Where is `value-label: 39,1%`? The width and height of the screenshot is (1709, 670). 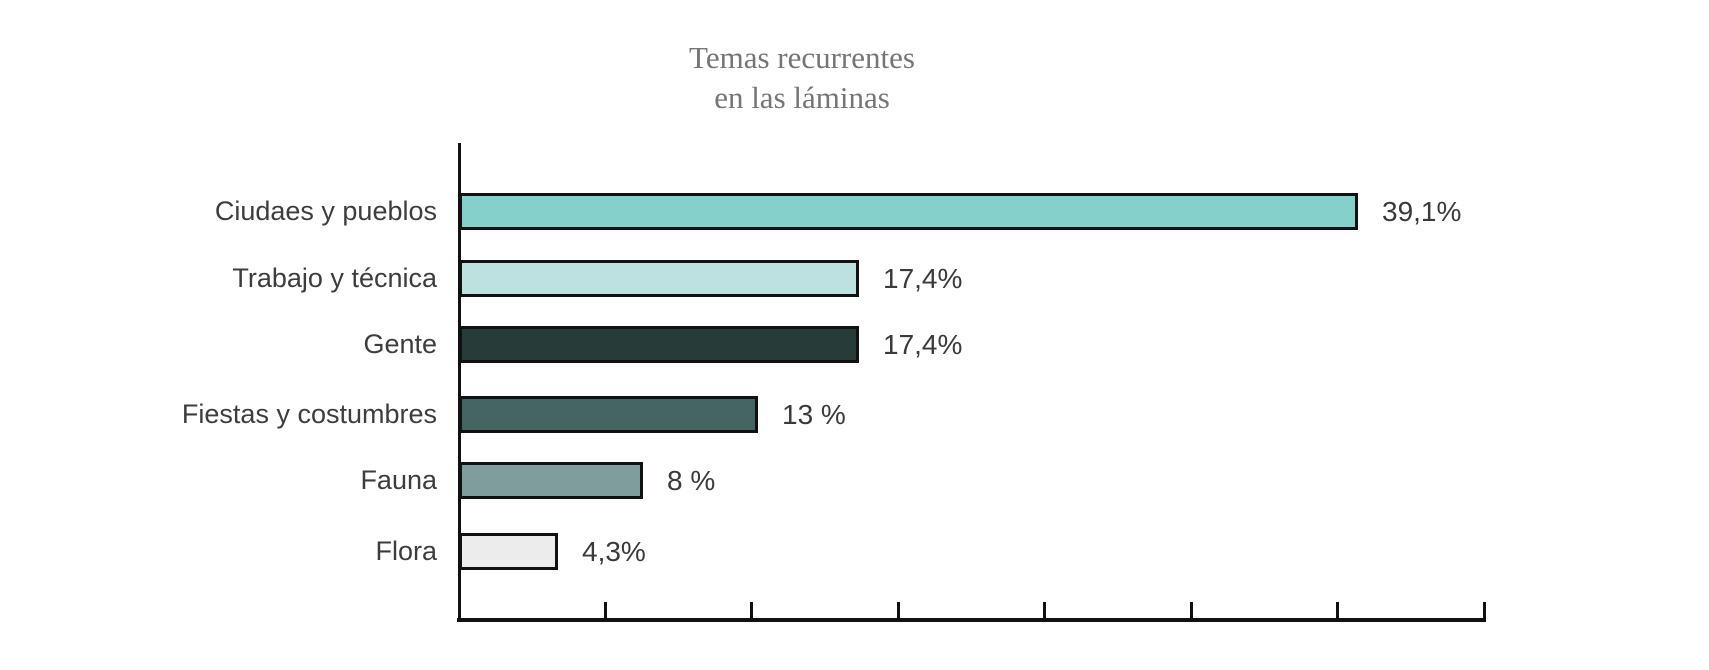
value-label: 39,1% is located at coordinates (1422, 211).